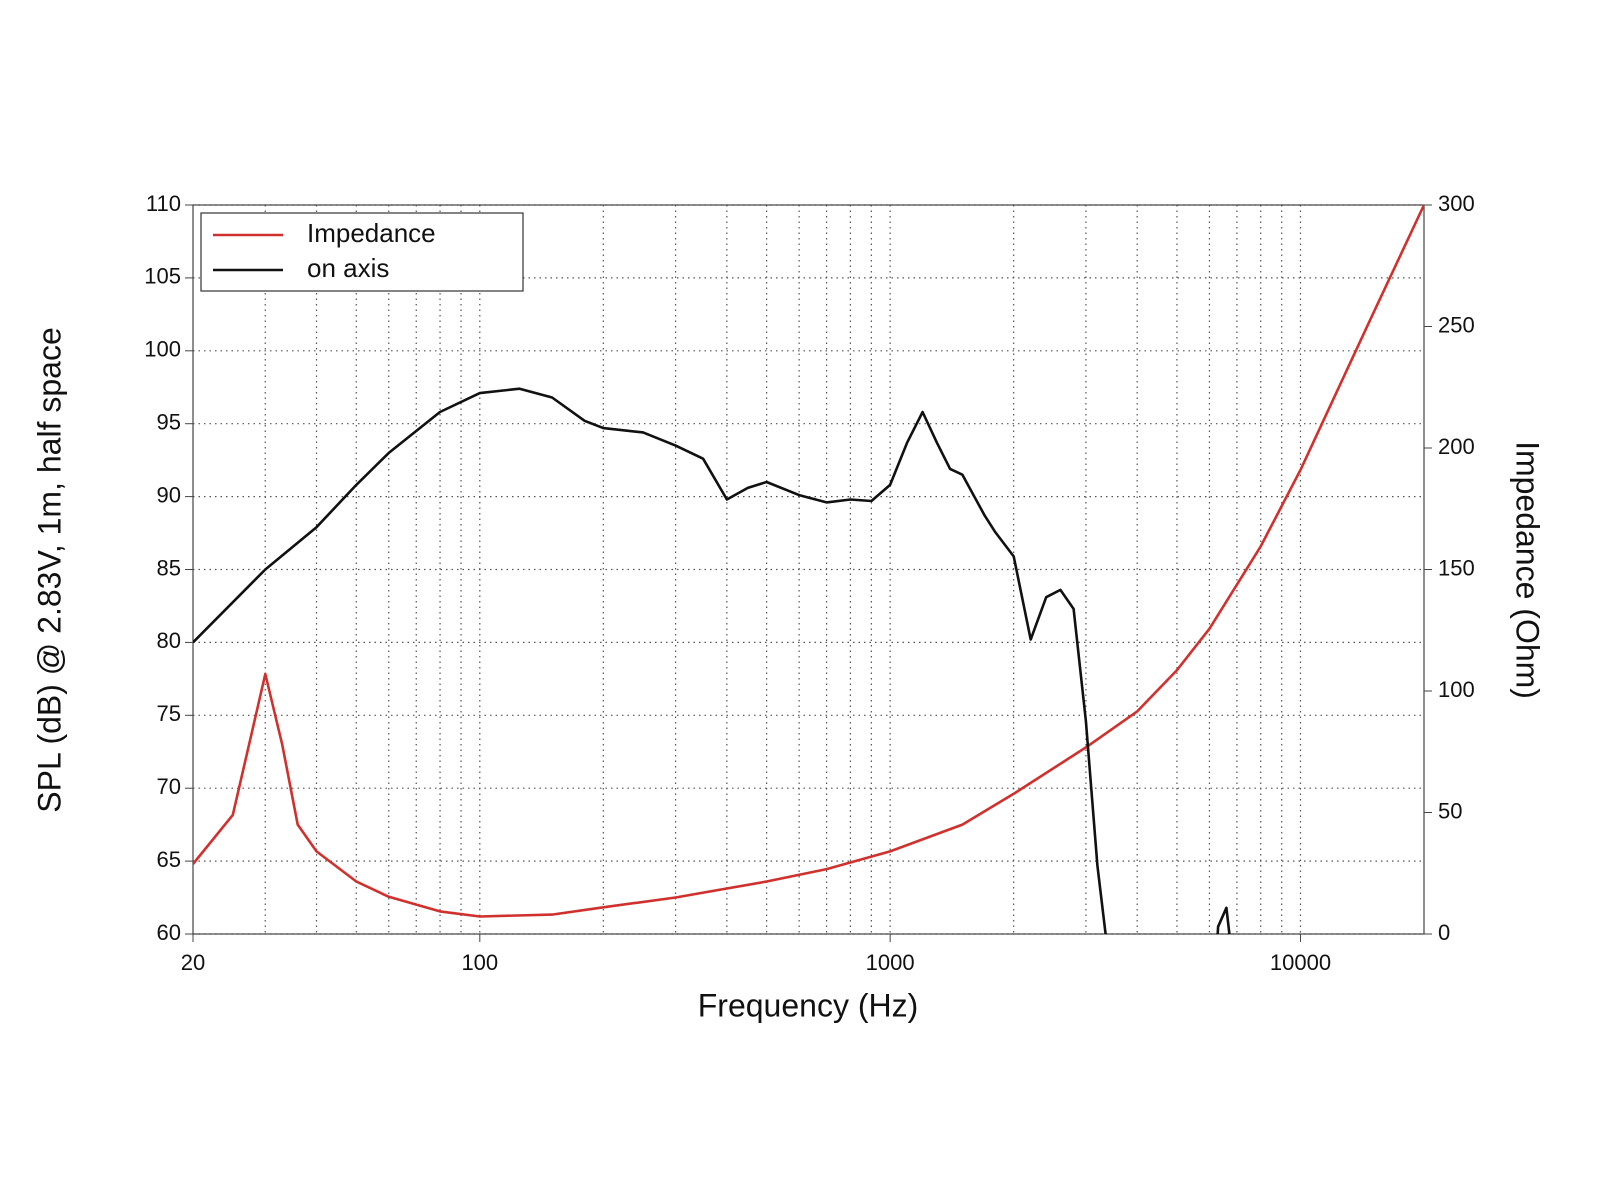 This screenshot has width=1600, height=1200. What do you see at coordinates (808, 1005) in the screenshot?
I see `x-axis-title: Frequency (Hz)` at bounding box center [808, 1005].